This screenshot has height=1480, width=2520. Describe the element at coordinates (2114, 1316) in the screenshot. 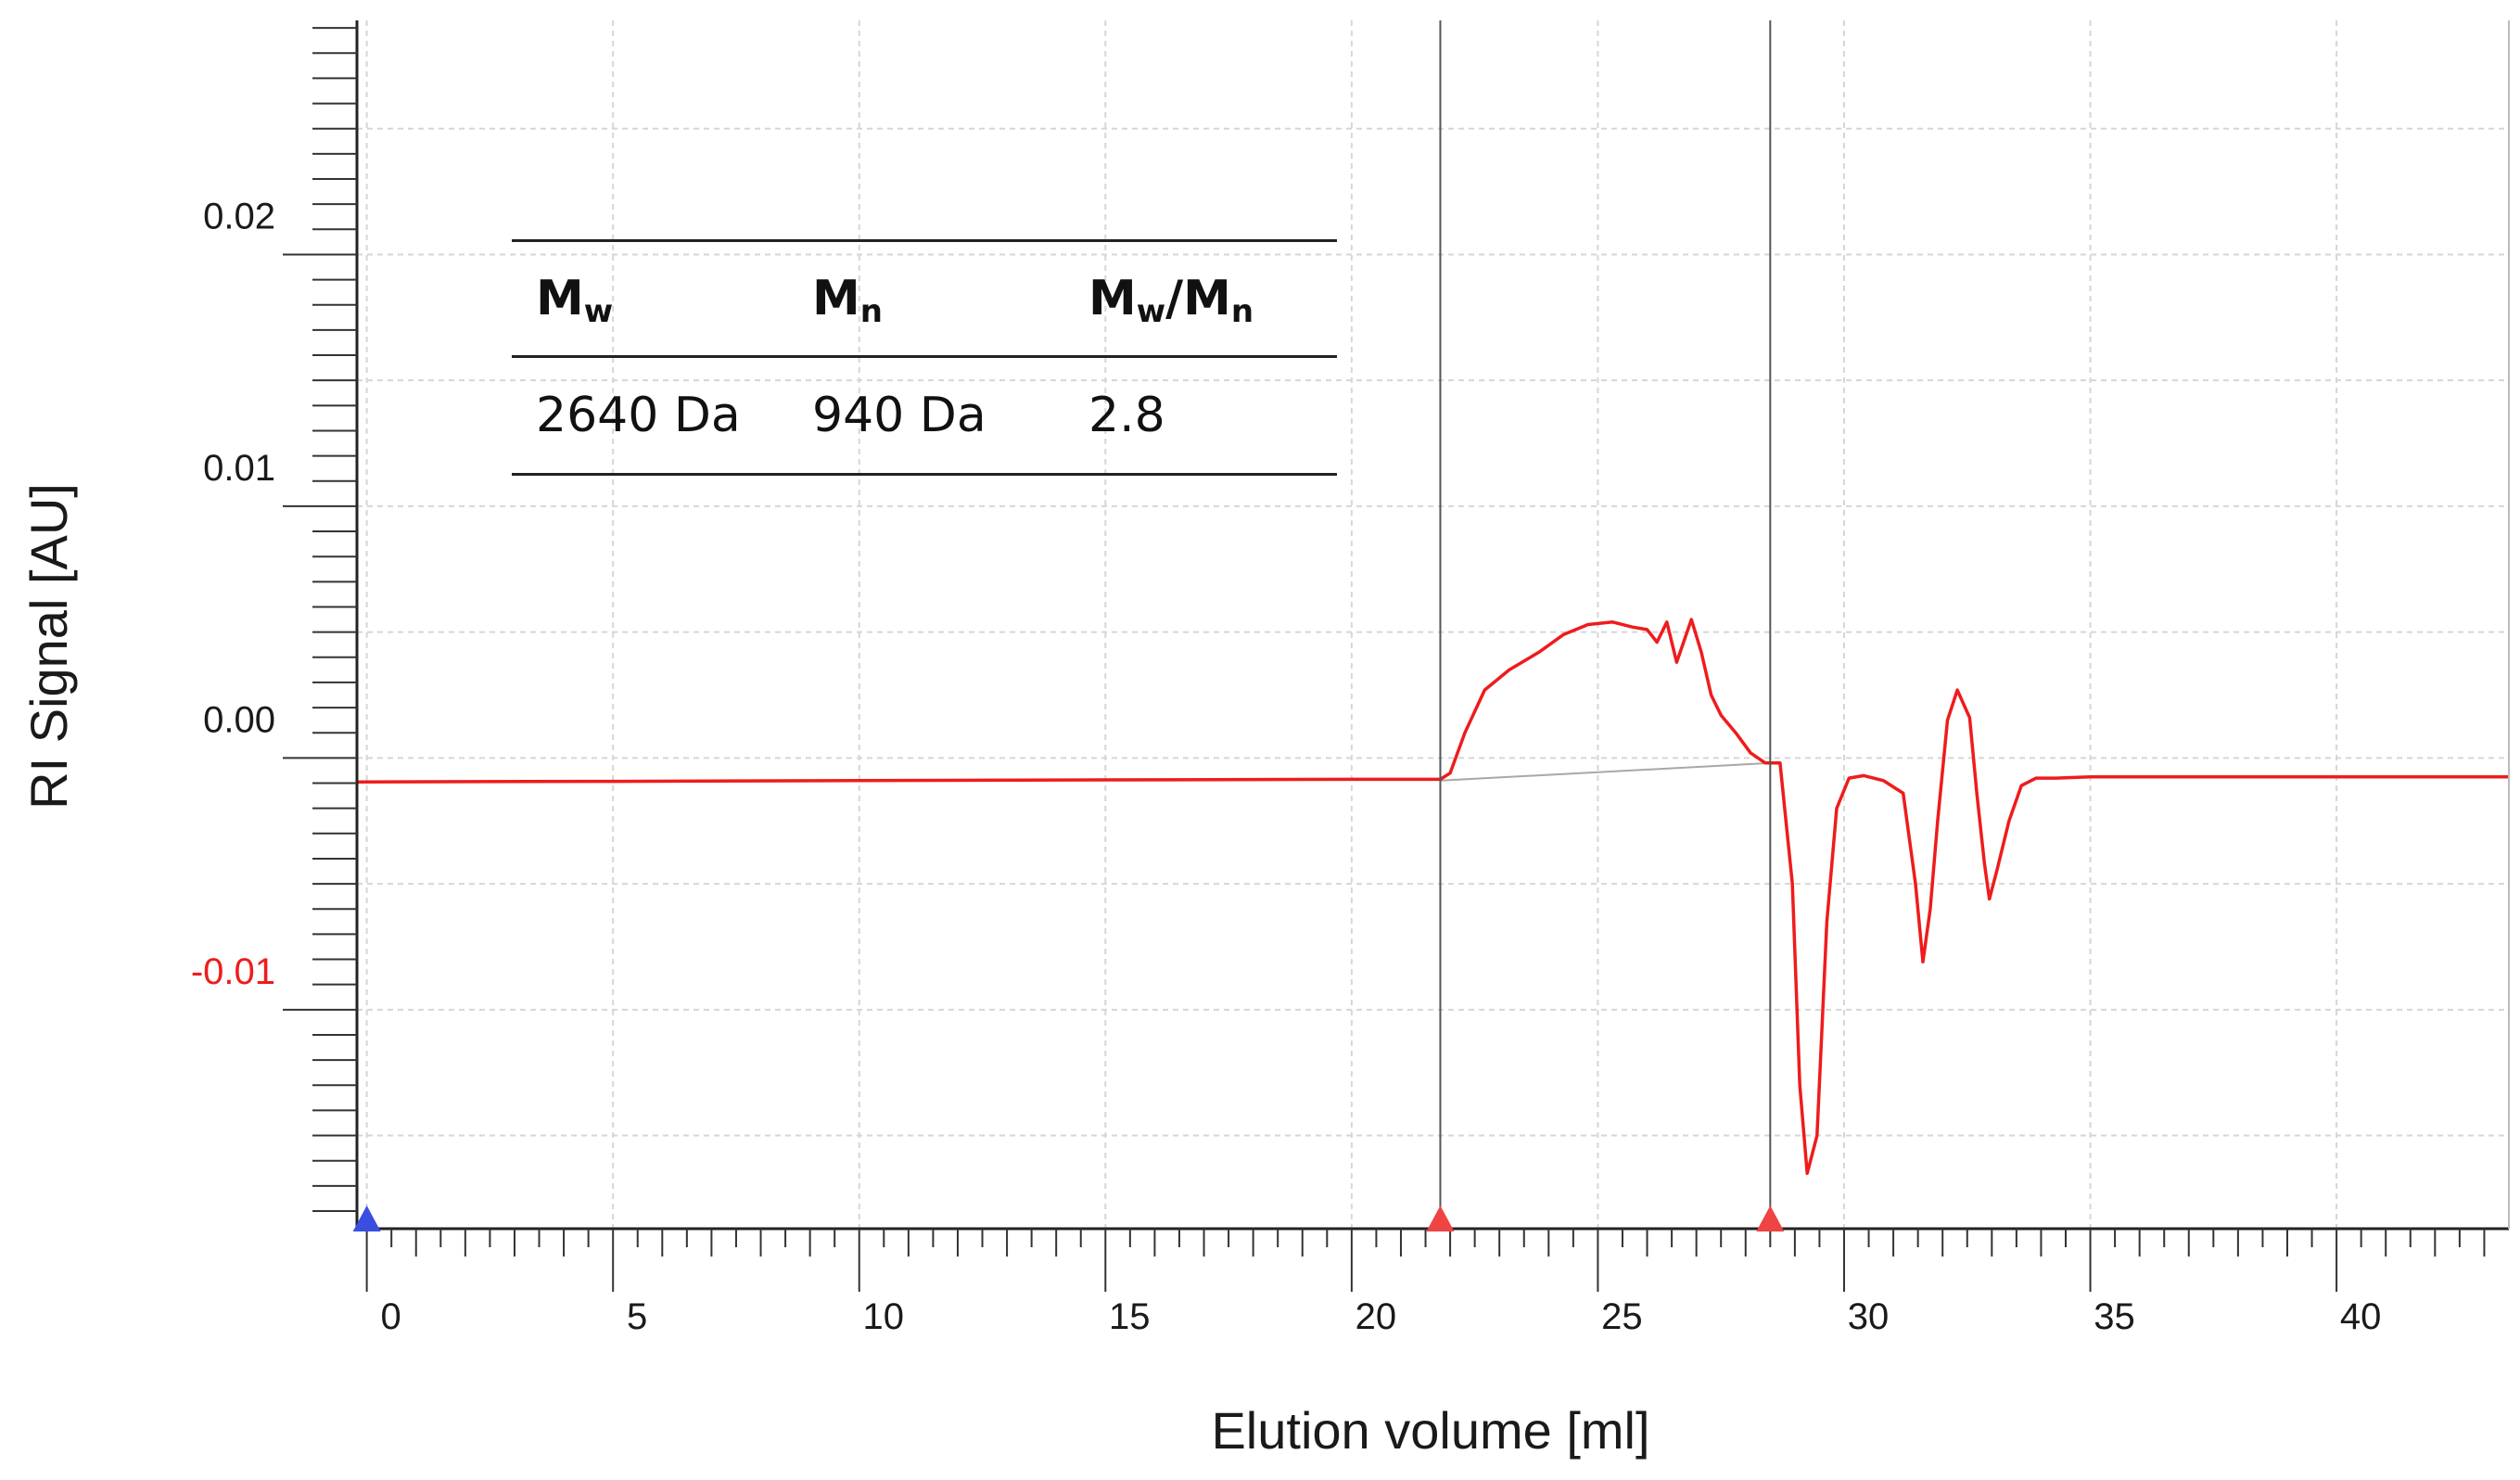

I see `x-tick-label: 35` at that location.